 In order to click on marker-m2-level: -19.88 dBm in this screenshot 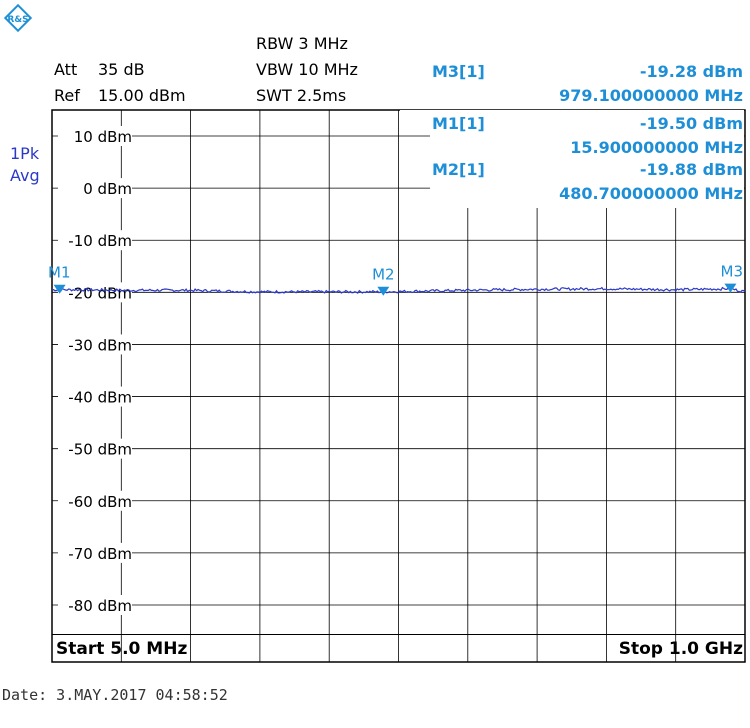, I will do `click(691, 169)`.